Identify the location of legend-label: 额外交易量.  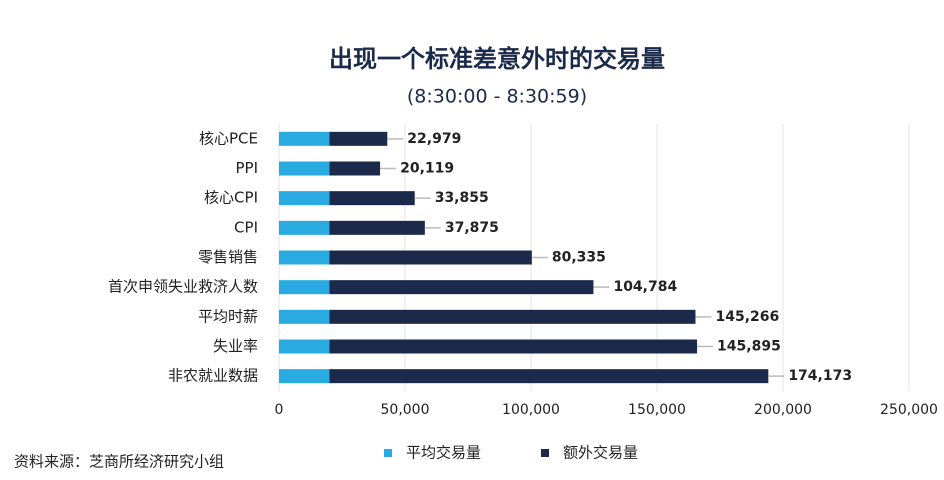
(600, 453).